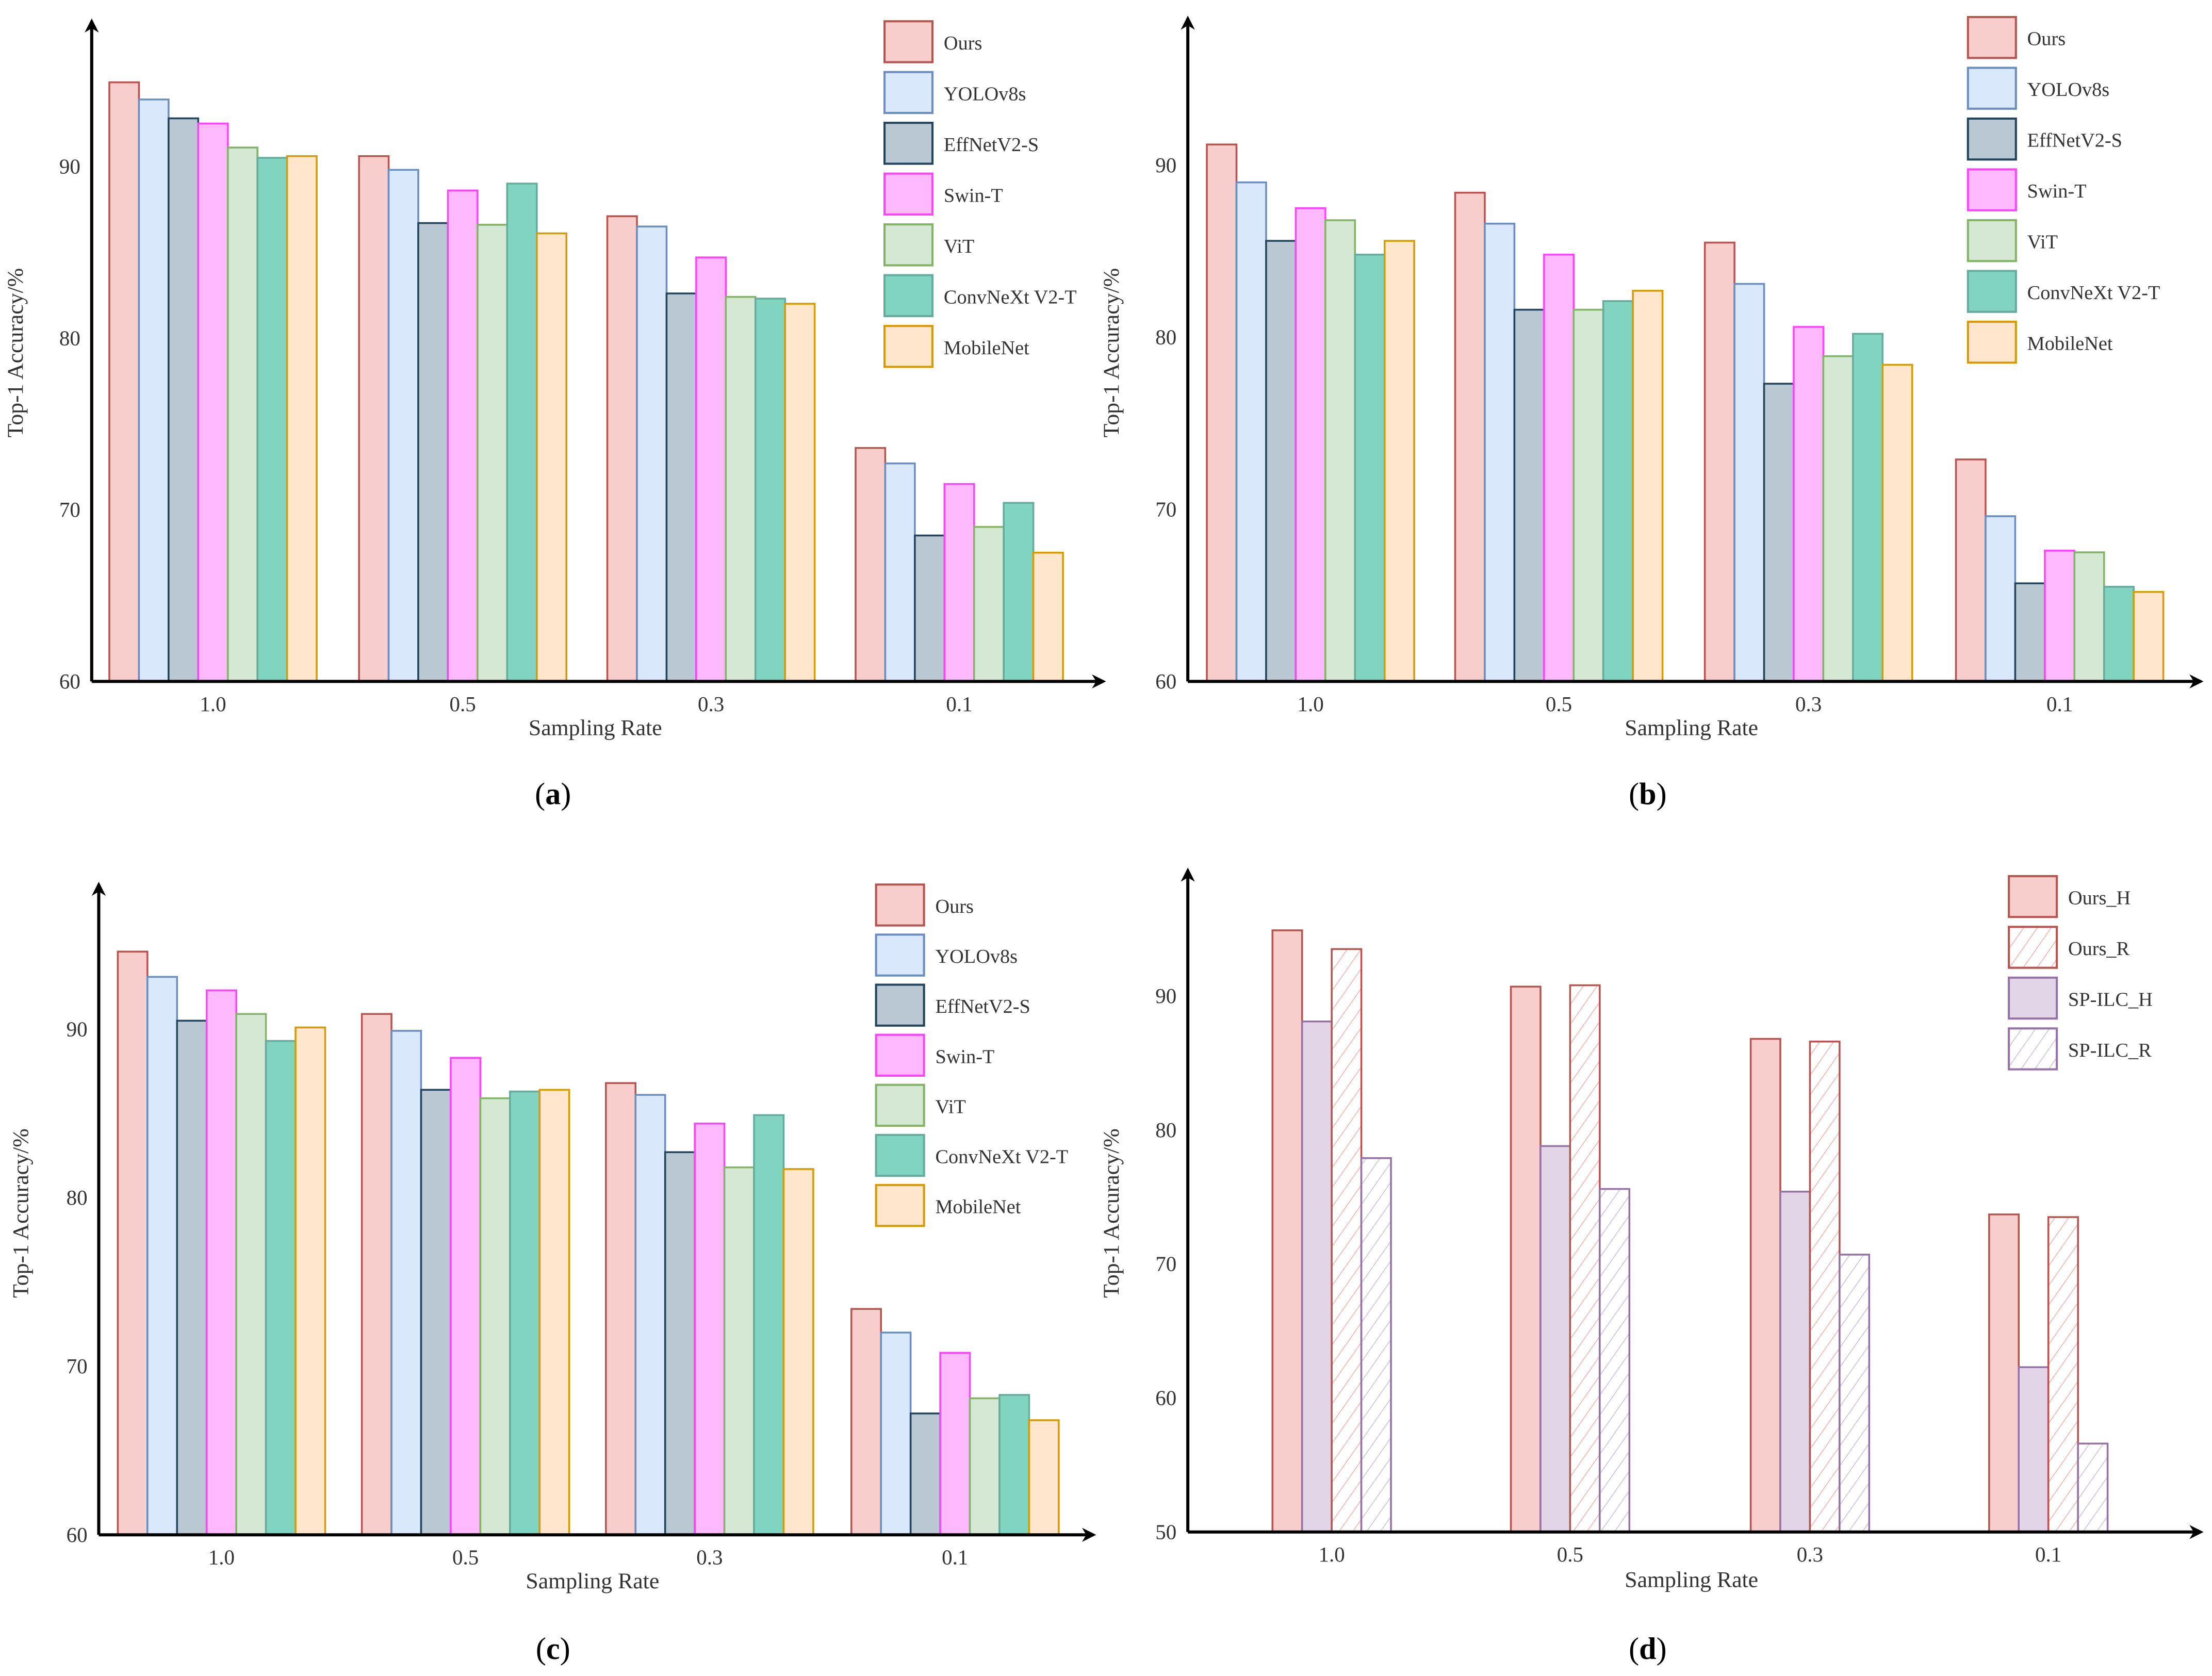 This screenshot has width=2212, height=1676. Describe the element at coordinates (2034, 1449) in the screenshot. I see `bar-sp-ilc-h-0.1` at that location.